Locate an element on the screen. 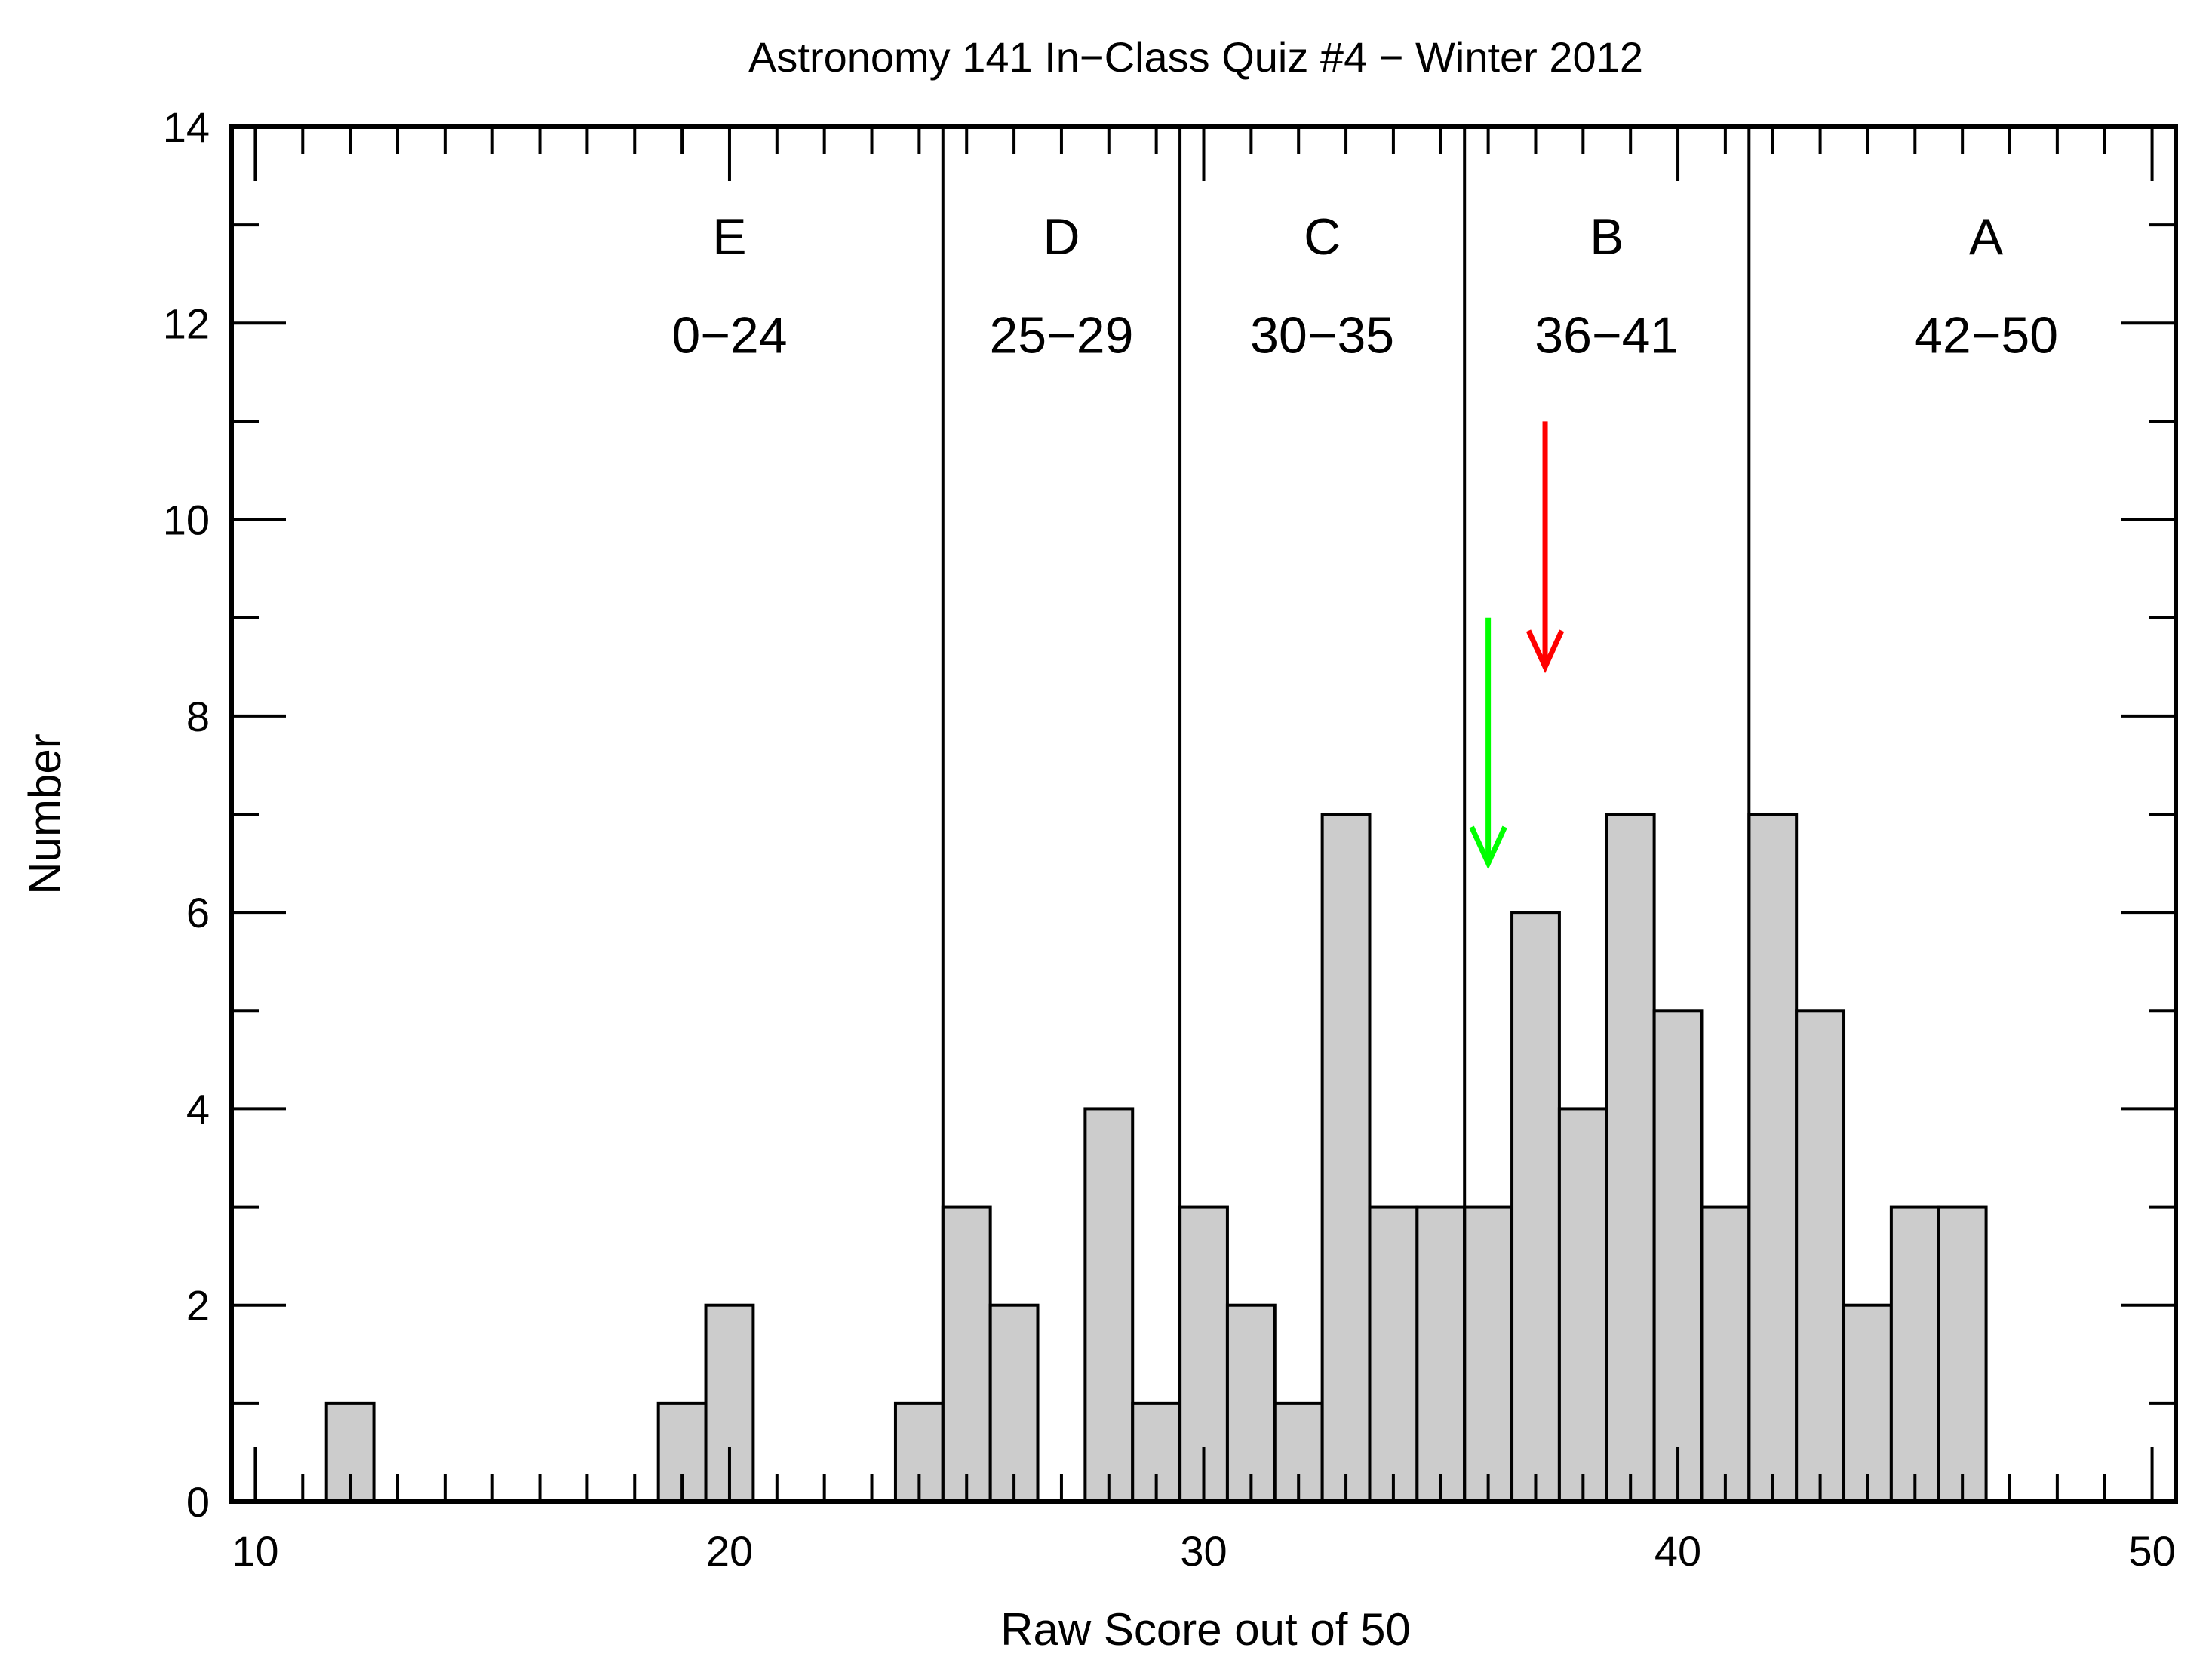 The image size is (2212, 1660). y-tick-label: 0 is located at coordinates (198, 1502).